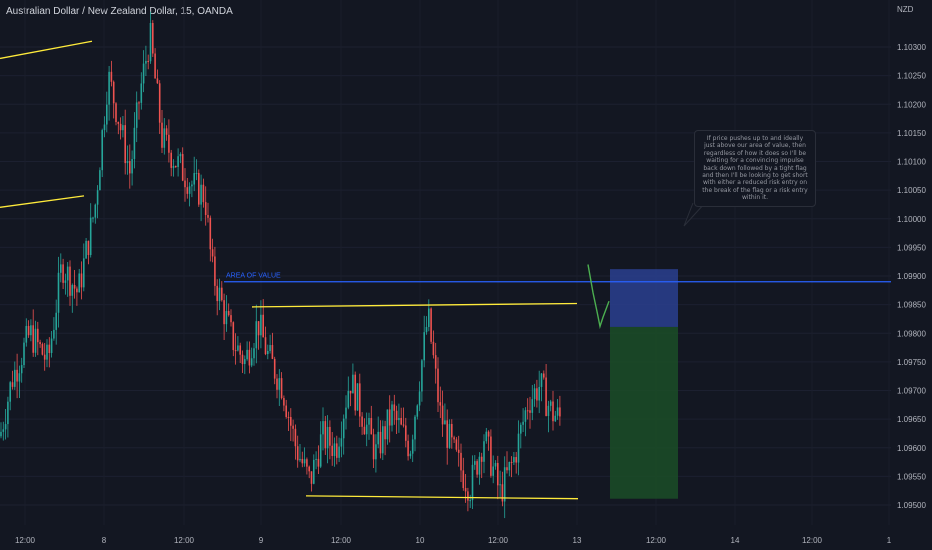 The width and height of the screenshot is (932, 550). Describe the element at coordinates (453, 540) in the screenshot. I see `time-axis: 12:00 8 12:00 9 12:00 10 12:00 13 12:00 14 12:00 1` at that location.